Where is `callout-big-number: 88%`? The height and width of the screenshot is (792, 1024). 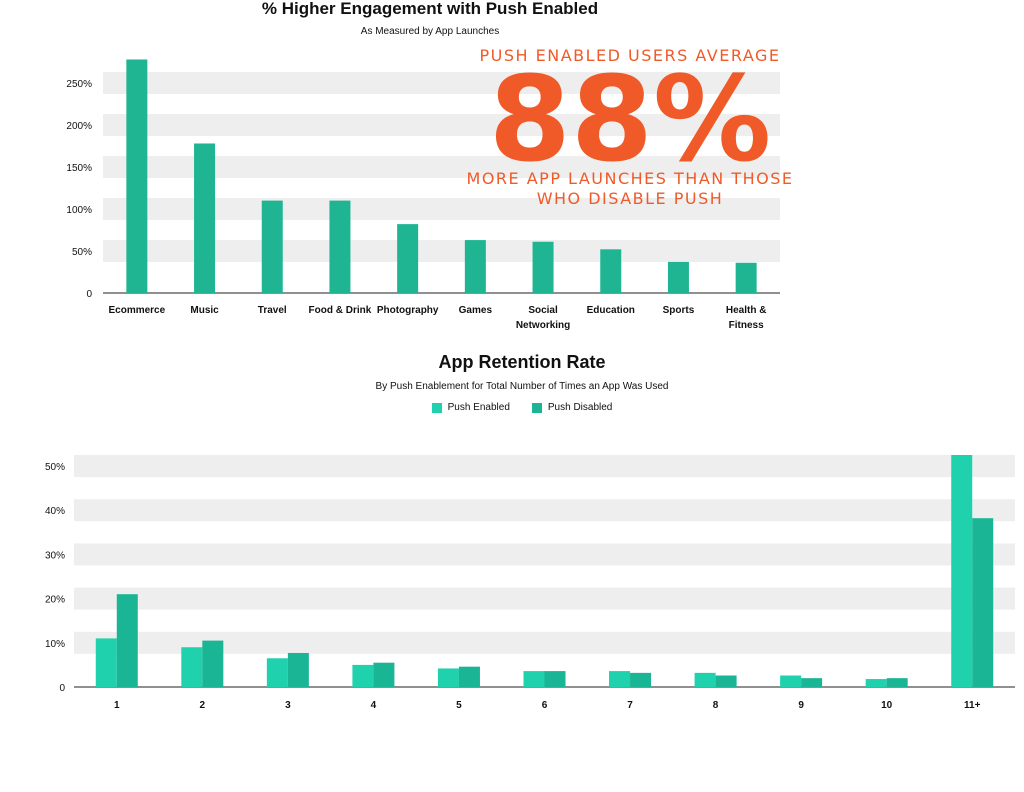
callout-big-number: 88% is located at coordinates (630, 119).